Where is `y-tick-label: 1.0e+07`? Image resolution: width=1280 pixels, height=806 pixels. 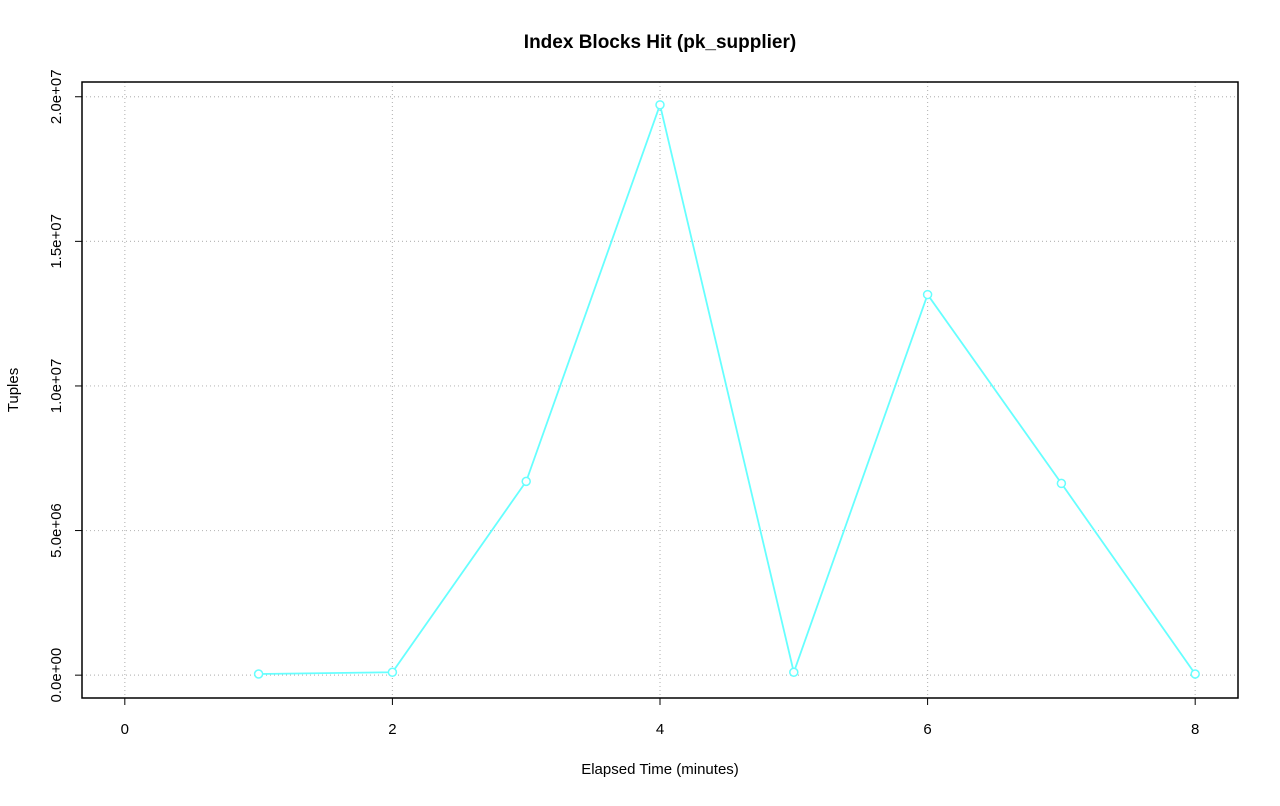 y-tick-label: 1.0e+07 is located at coordinates (56, 386).